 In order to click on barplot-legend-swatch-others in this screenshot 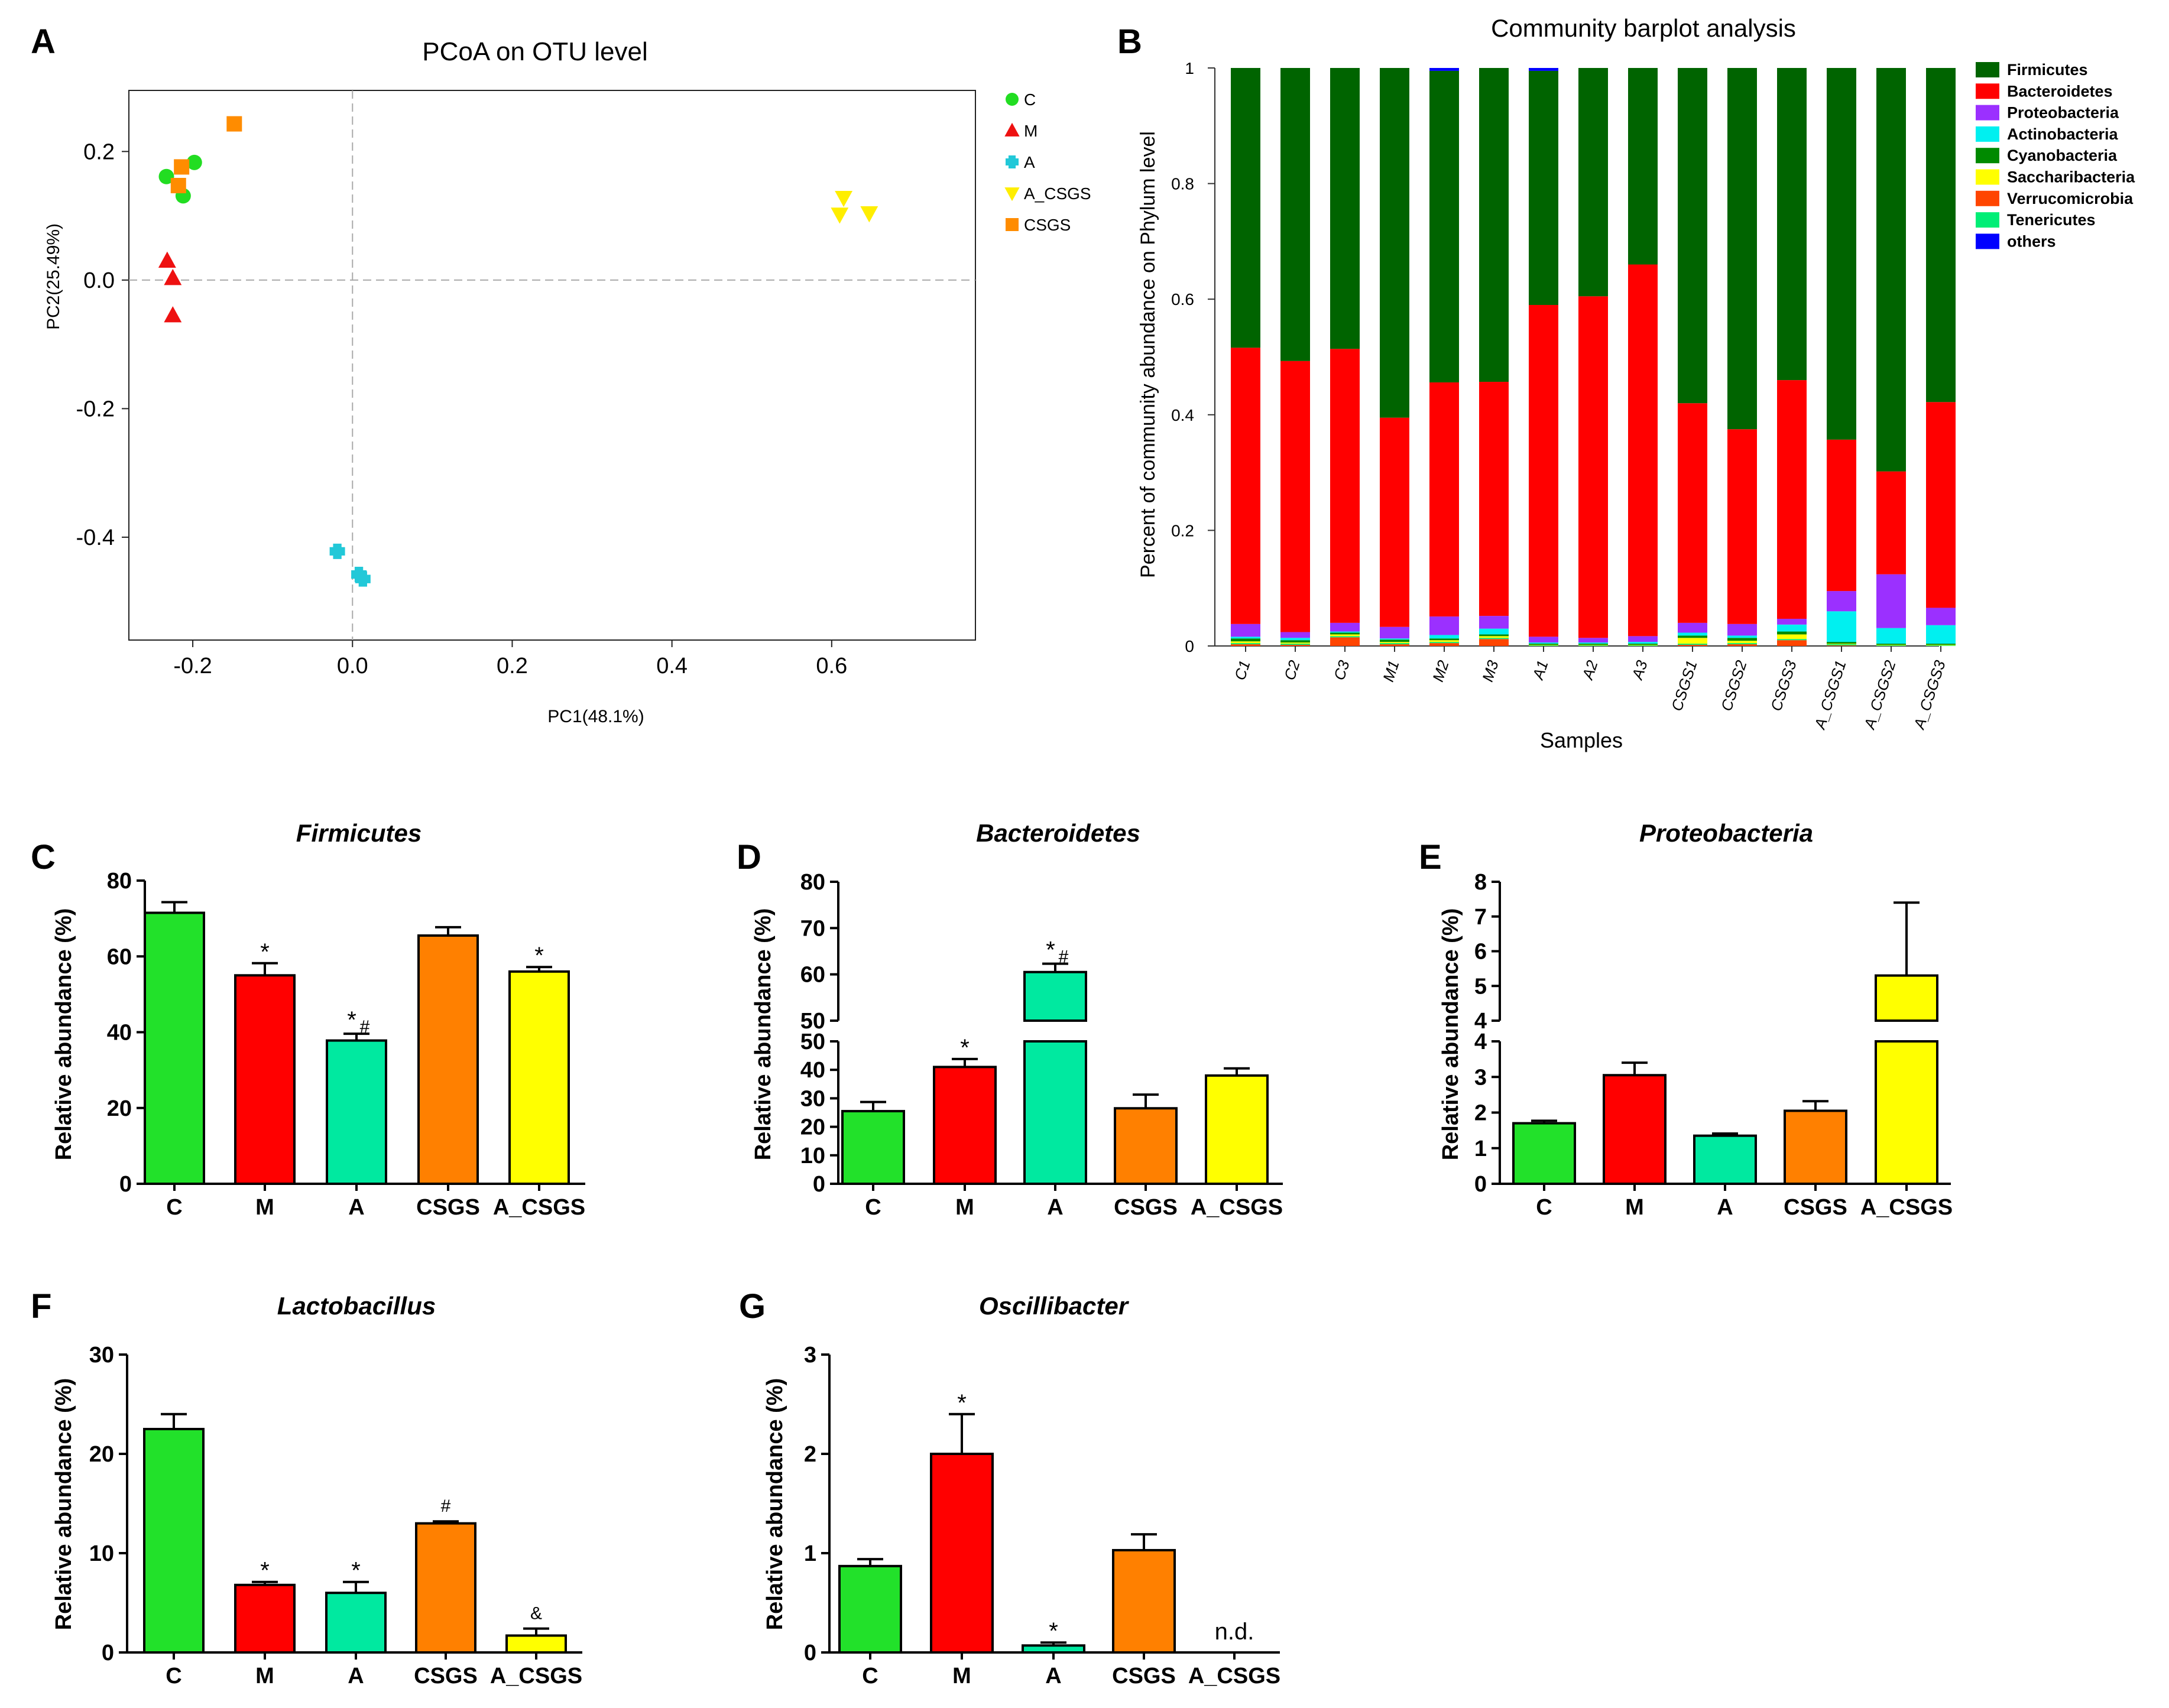, I will do `click(1988, 241)`.